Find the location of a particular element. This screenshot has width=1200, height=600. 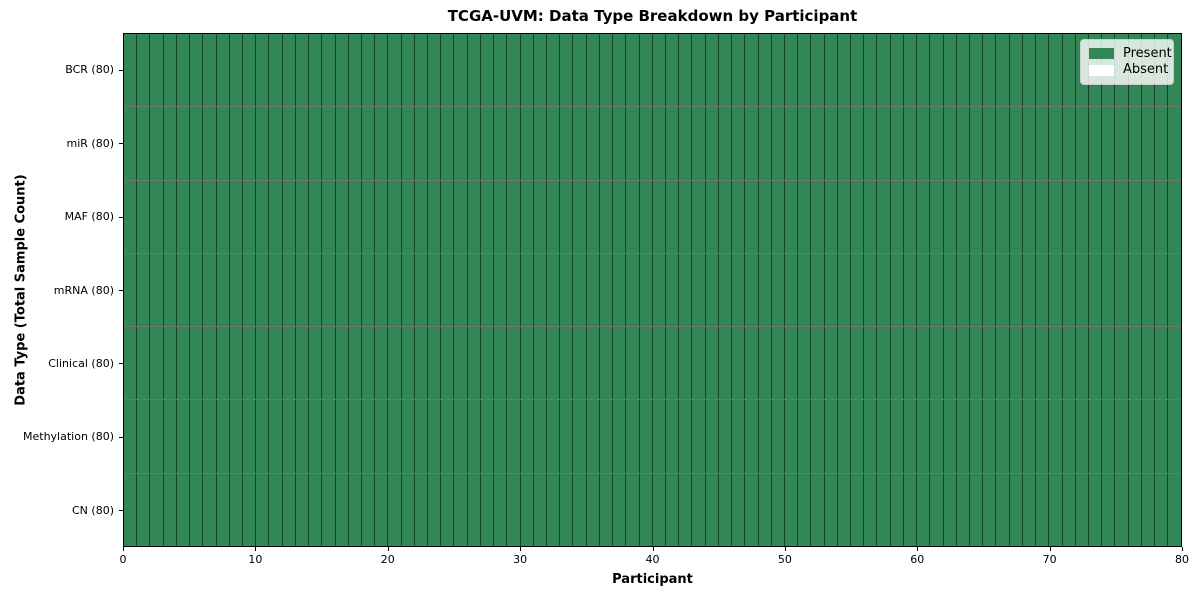

x-tick-label: 30 is located at coordinates (520, 559).